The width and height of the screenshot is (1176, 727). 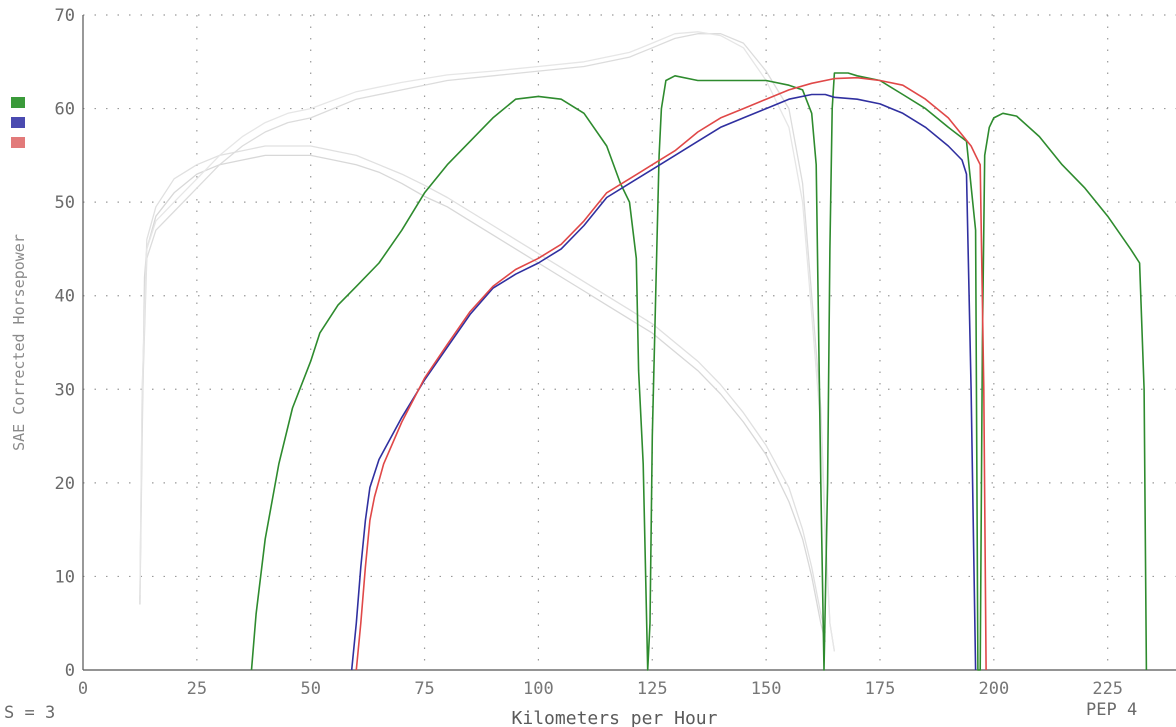 What do you see at coordinates (424, 689) in the screenshot?
I see `x-tick-label-75: 75` at bounding box center [424, 689].